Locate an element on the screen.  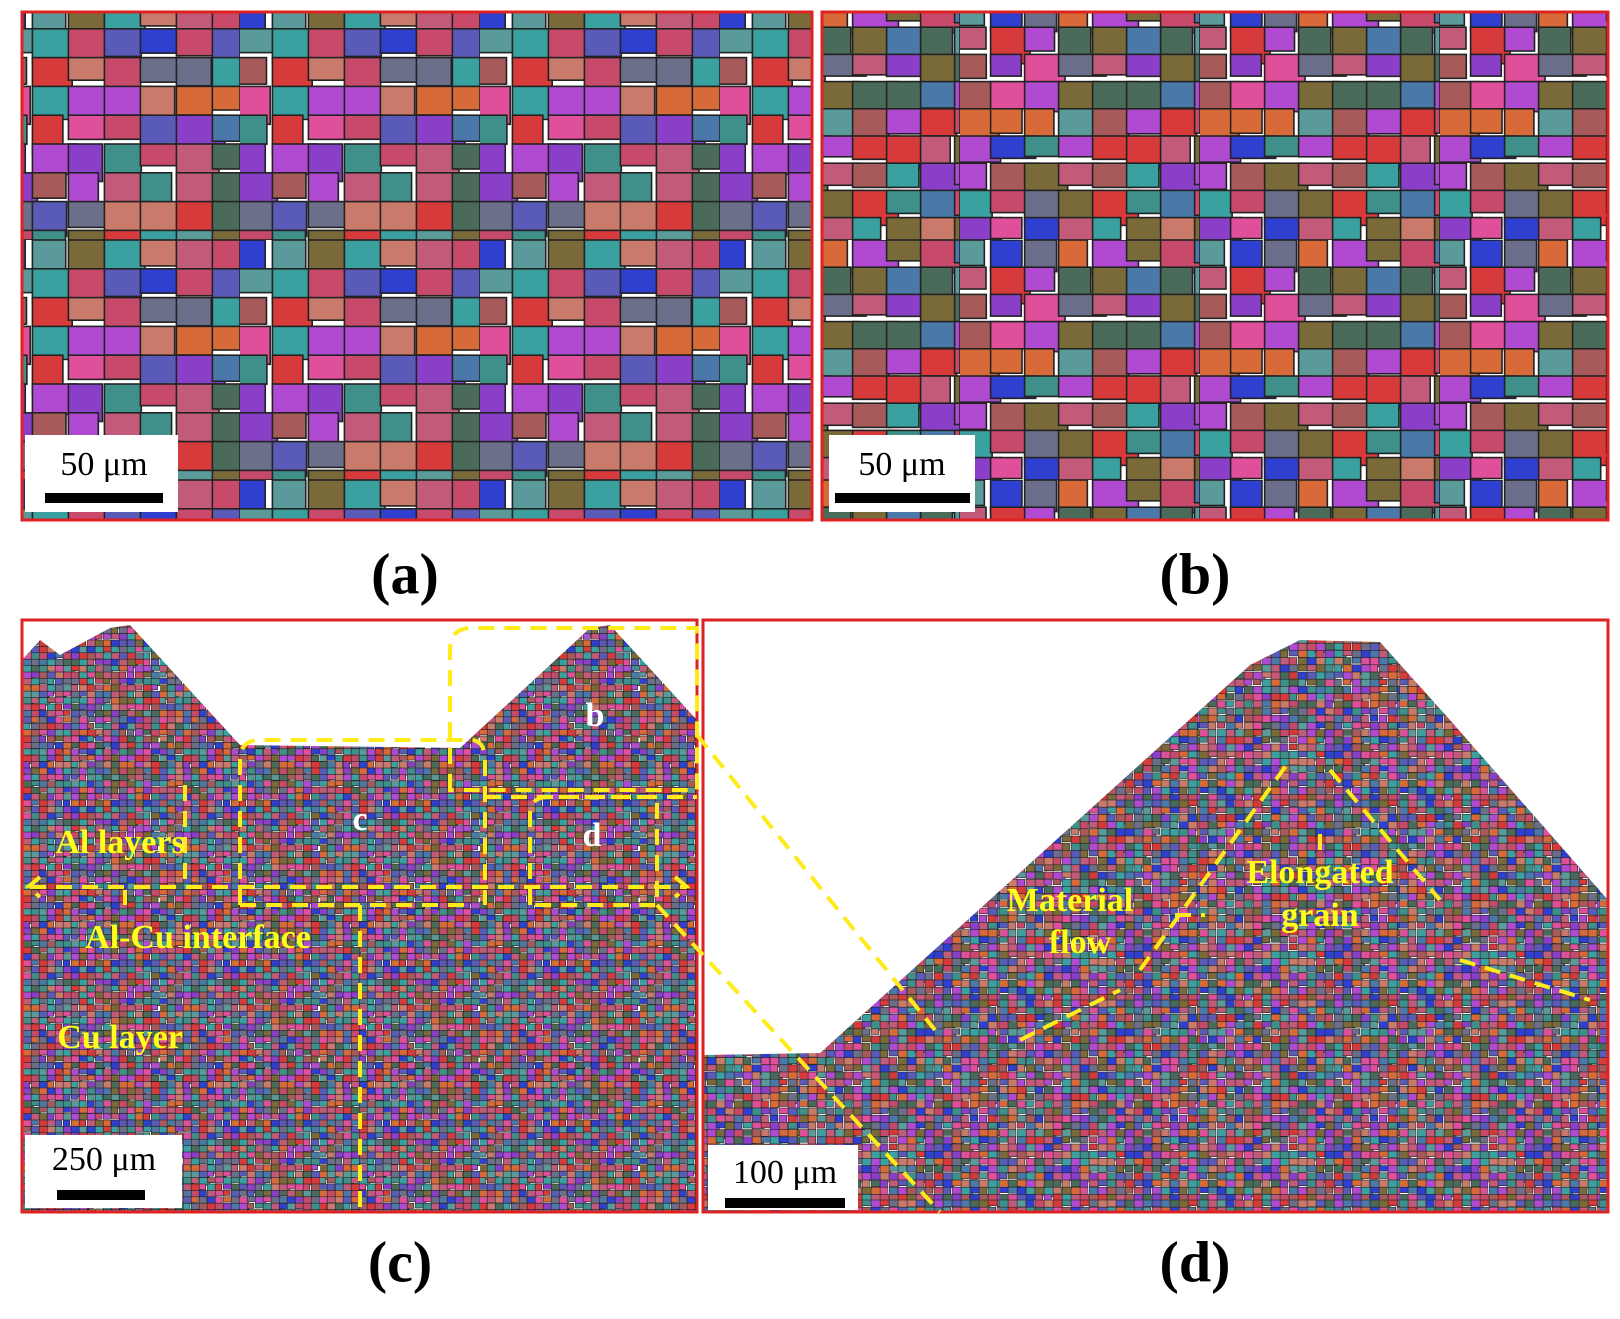
flow-arrows is located at coordinates (1305, 900).